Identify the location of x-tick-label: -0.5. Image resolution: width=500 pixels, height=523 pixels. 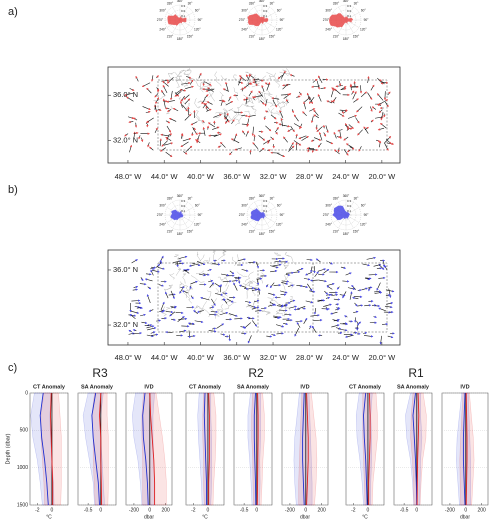
(244, 510).